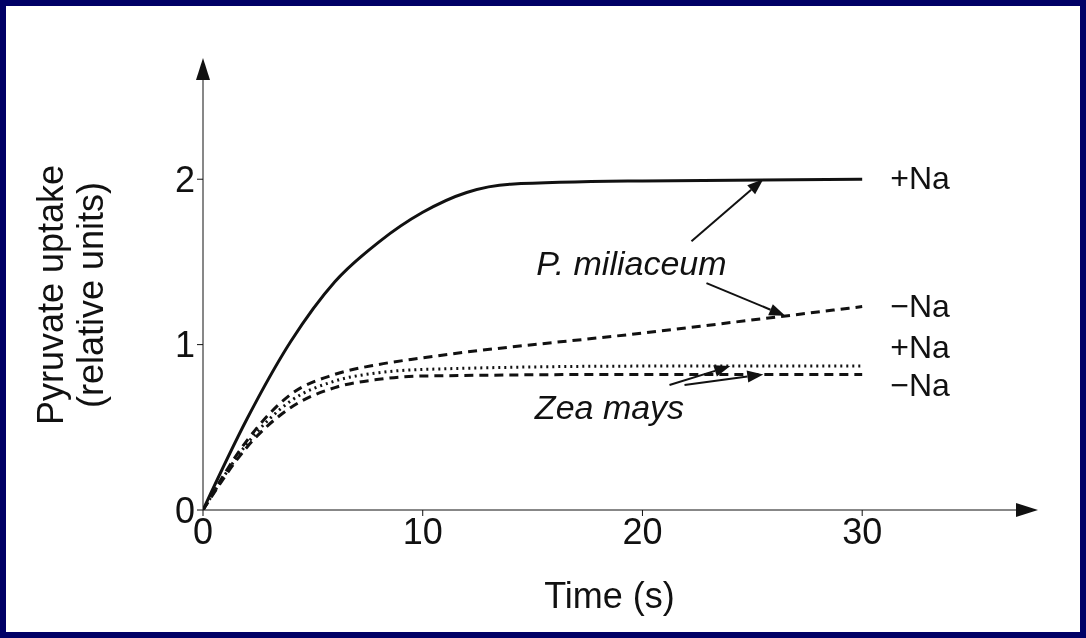 The height and width of the screenshot is (638, 1086). Describe the element at coordinates (422, 531) in the screenshot. I see `x-tick-label: 10` at that location.